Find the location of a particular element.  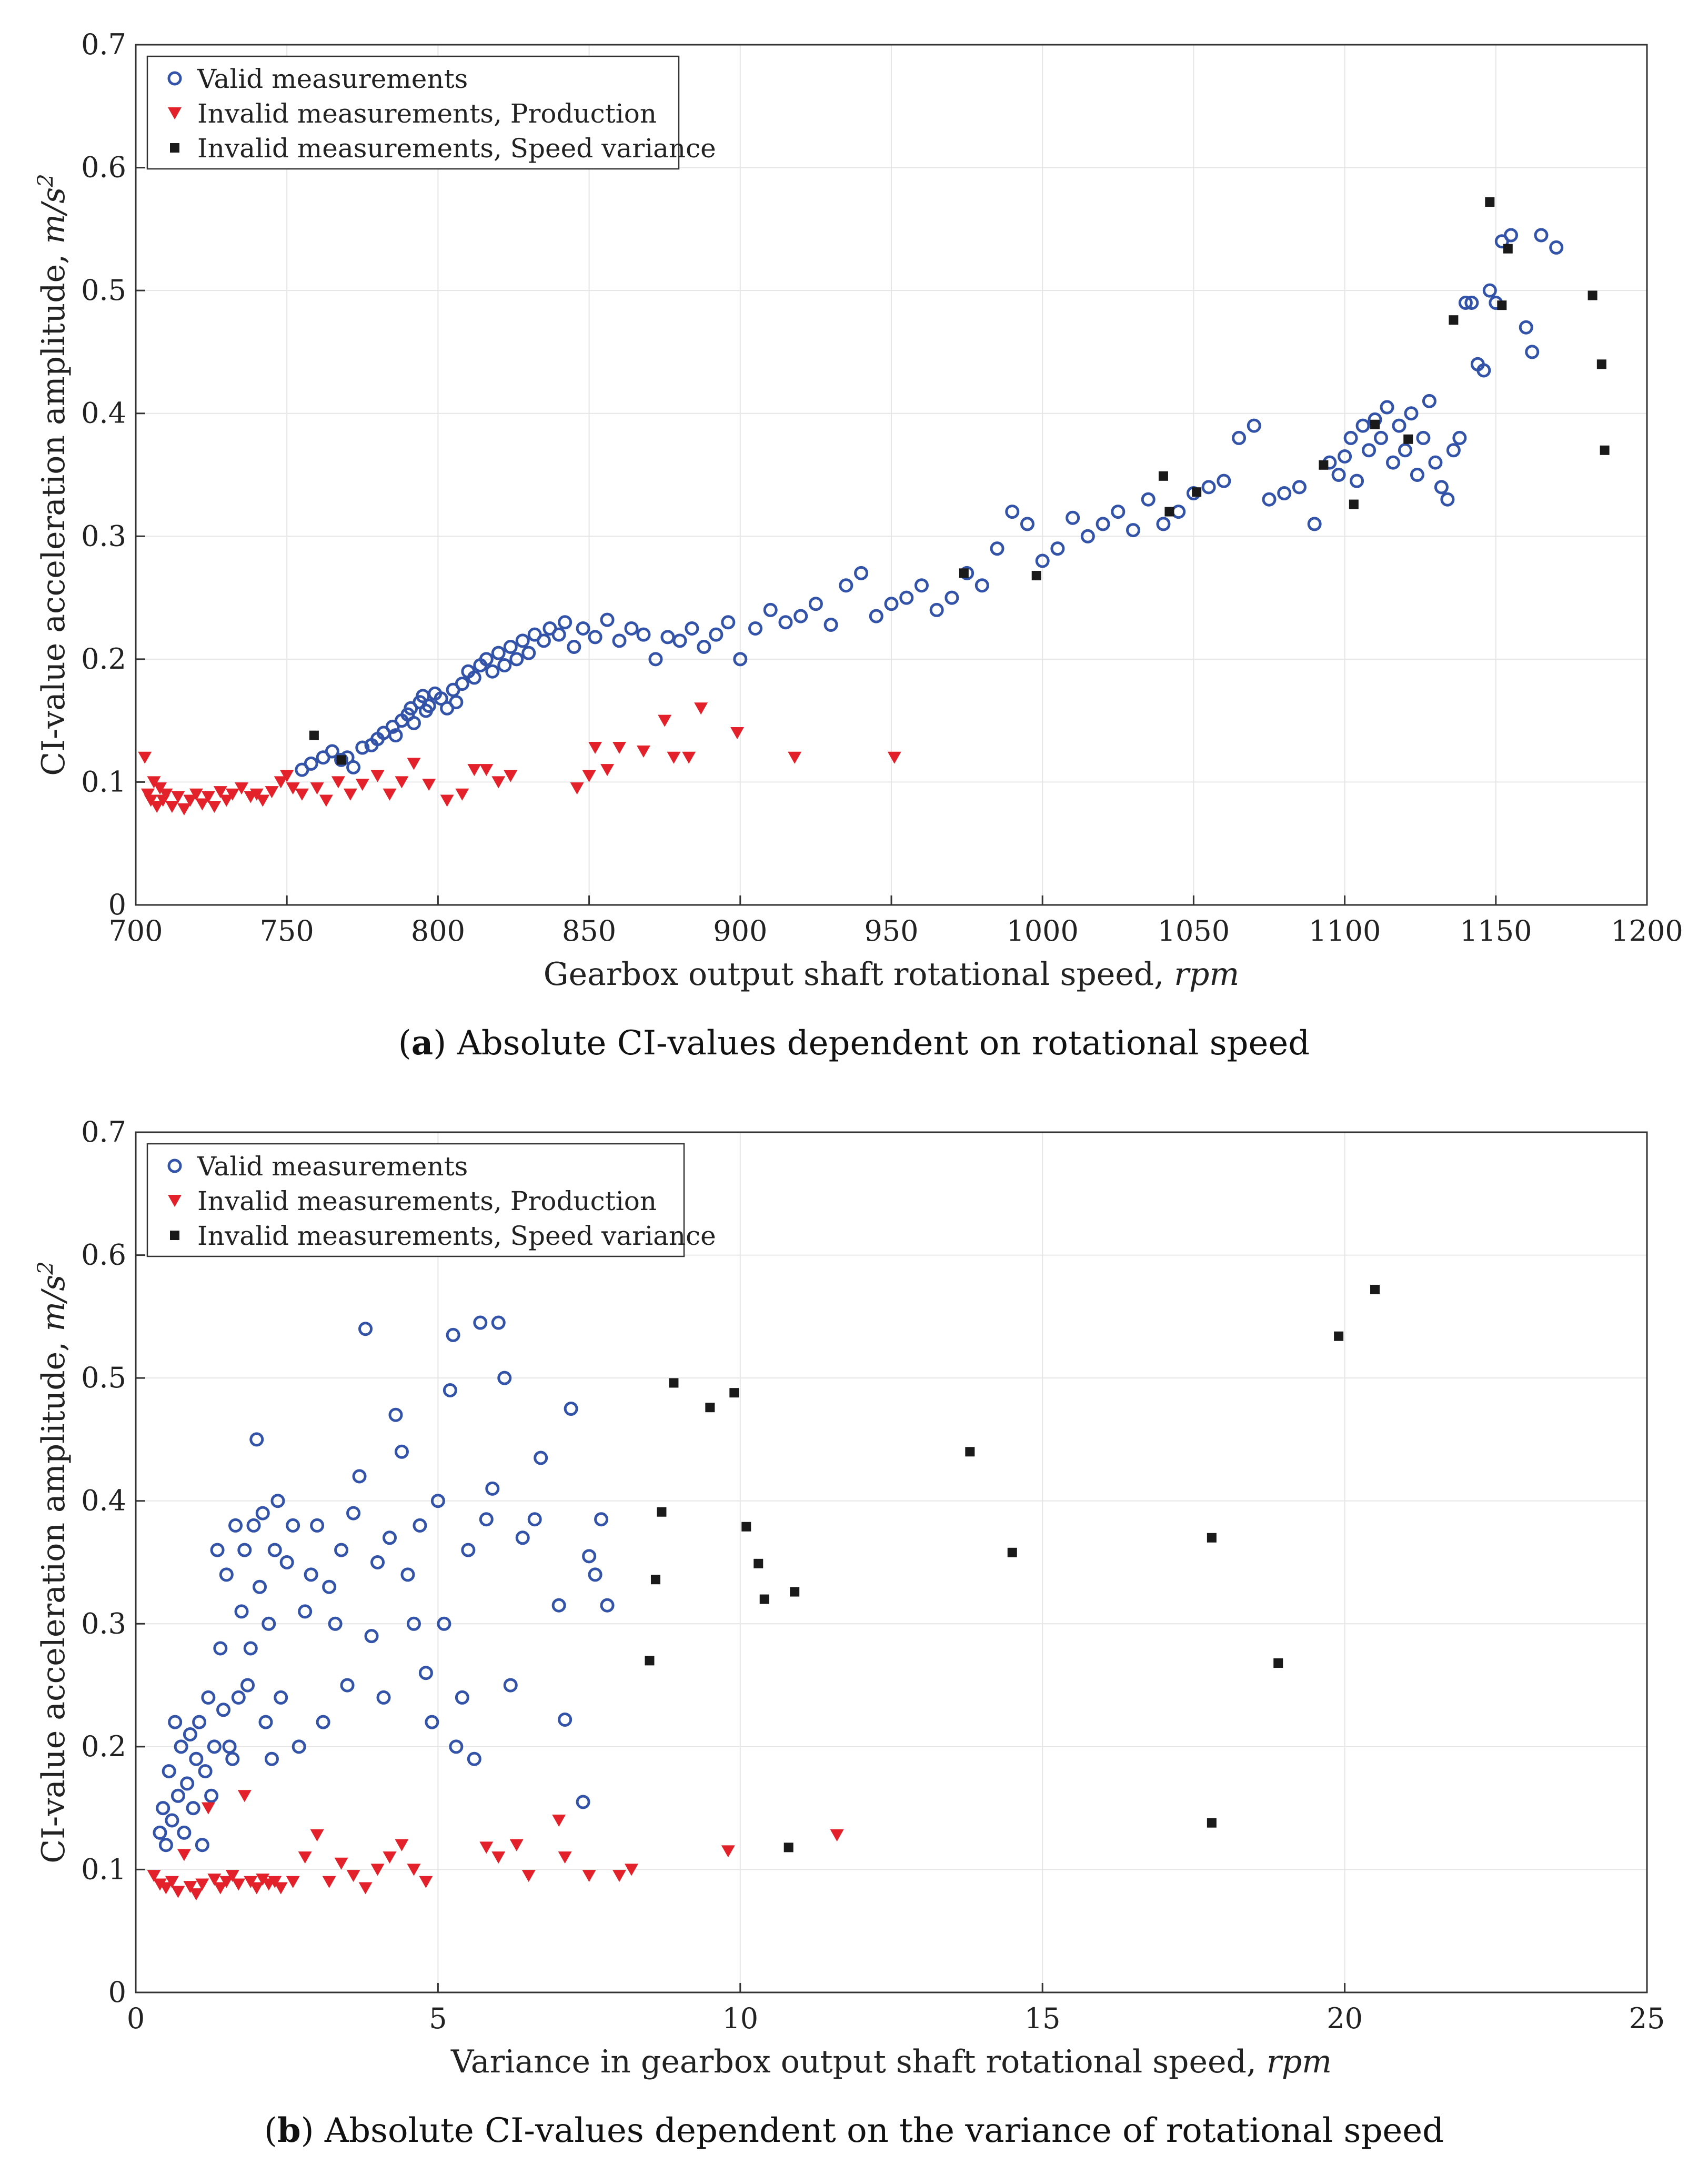

x-tick-label: 1200 is located at coordinates (1647, 931).